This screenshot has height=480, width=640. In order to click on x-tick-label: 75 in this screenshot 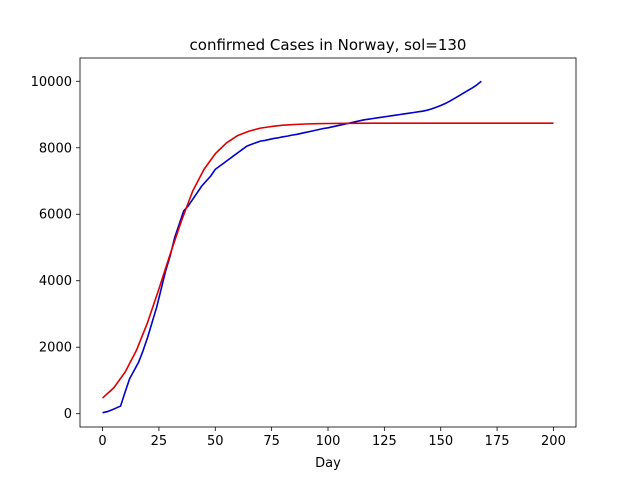, I will do `click(271, 441)`.